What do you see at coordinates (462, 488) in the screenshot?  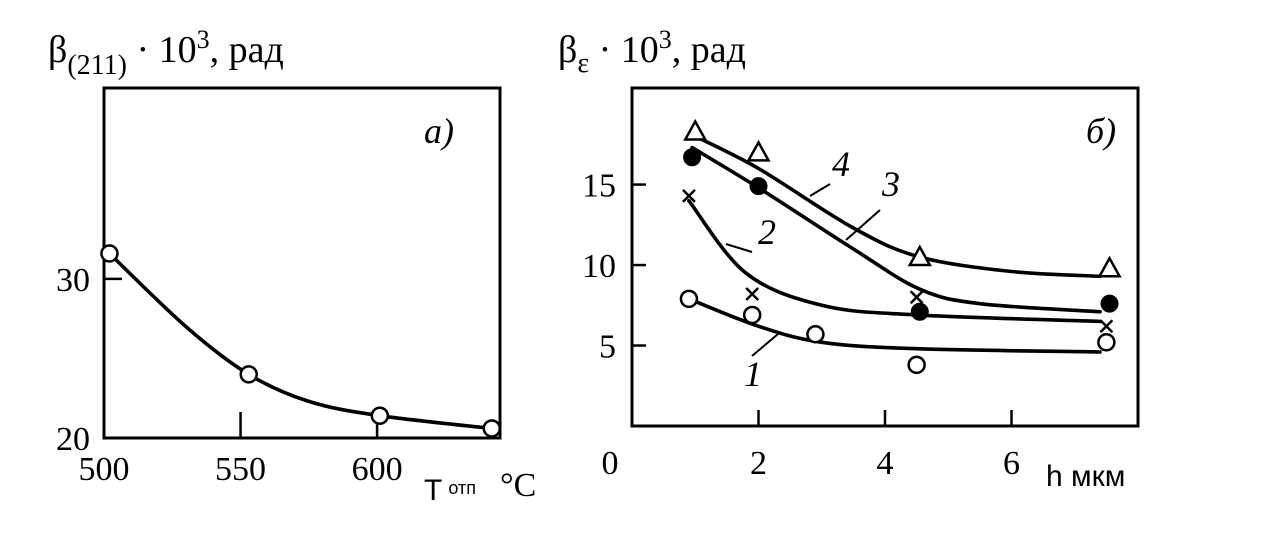 I see `panel-a-xlabel-sub: отп` at bounding box center [462, 488].